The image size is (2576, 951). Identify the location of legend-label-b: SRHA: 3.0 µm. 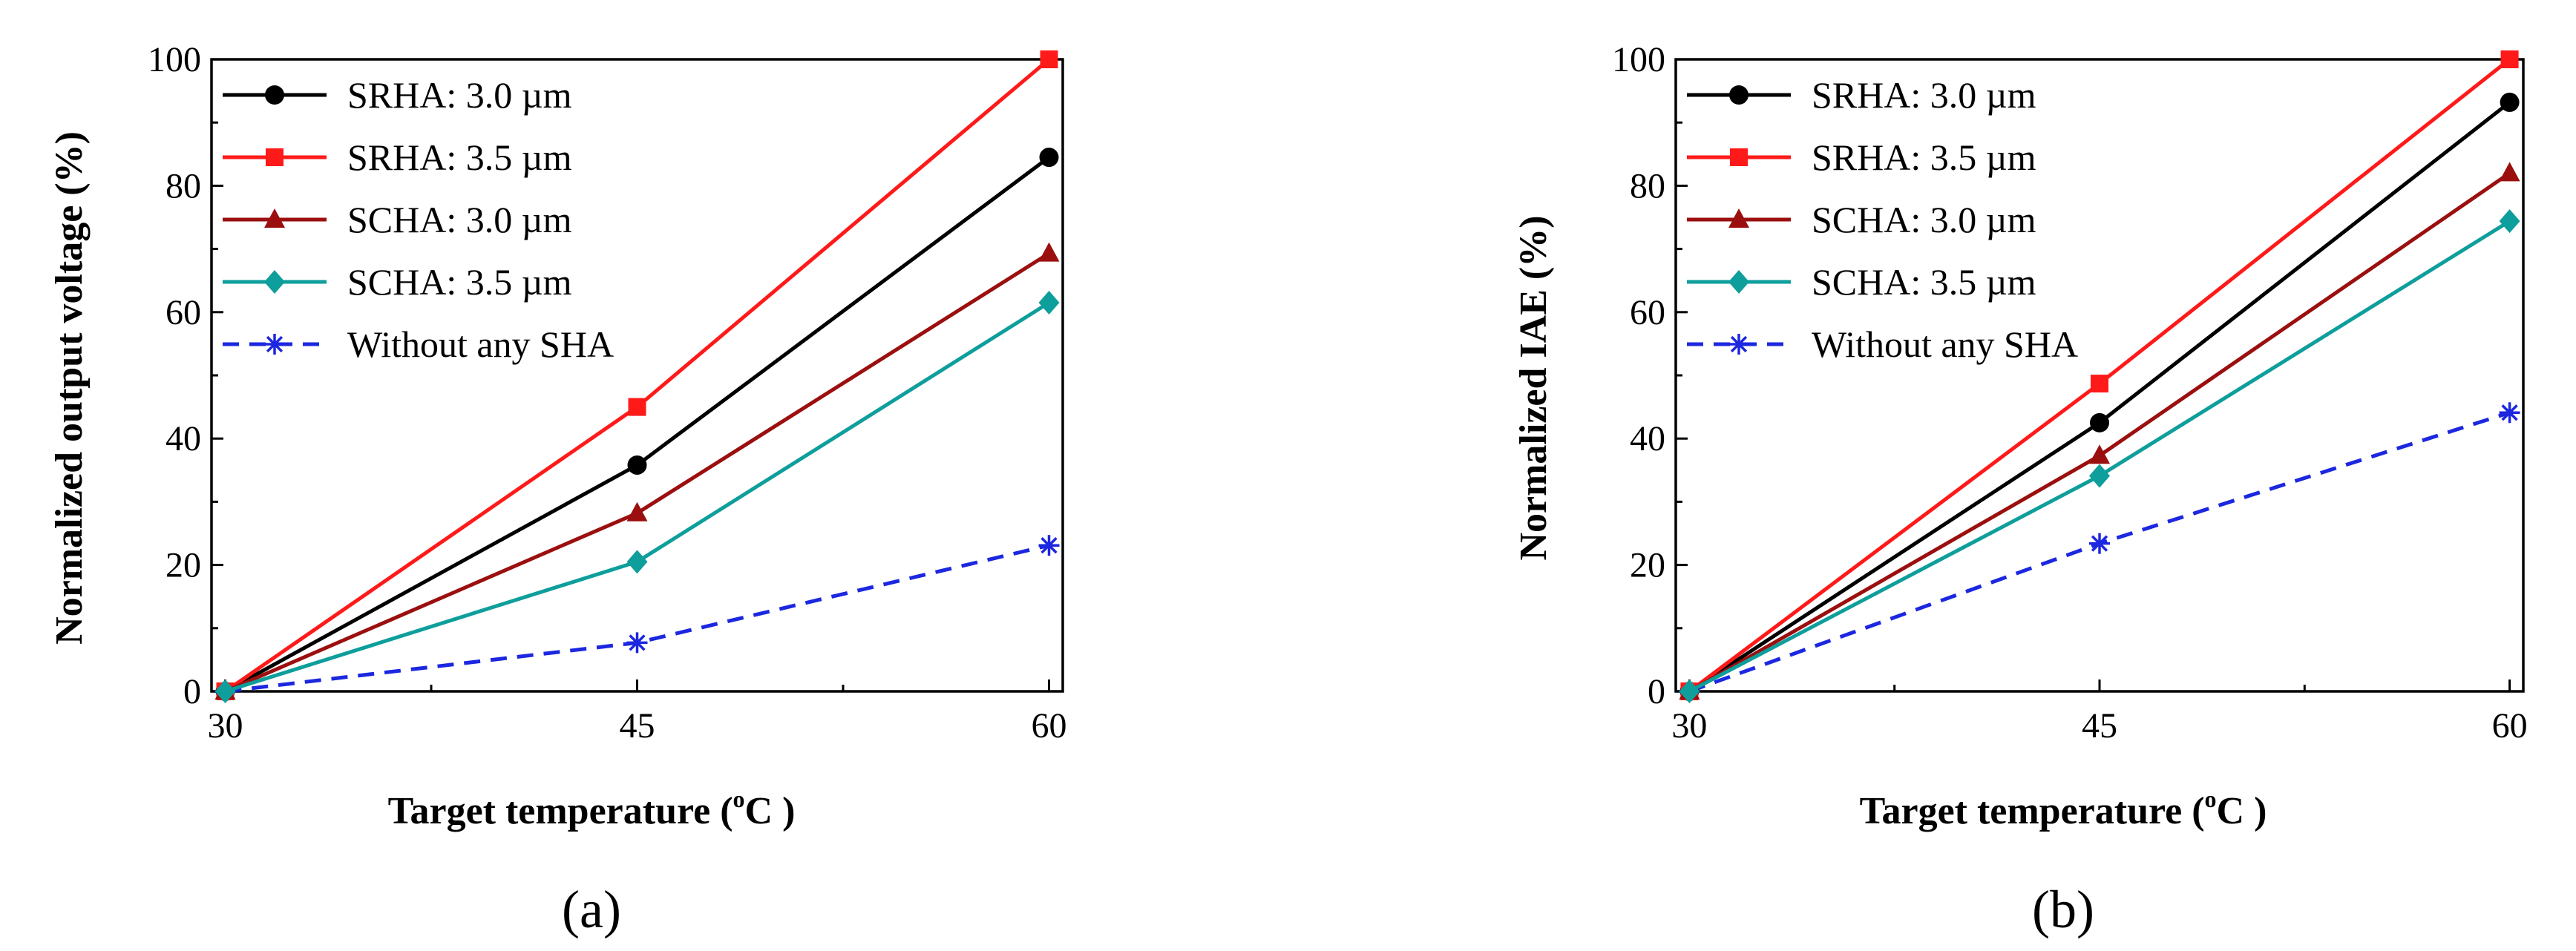
(1924, 95).